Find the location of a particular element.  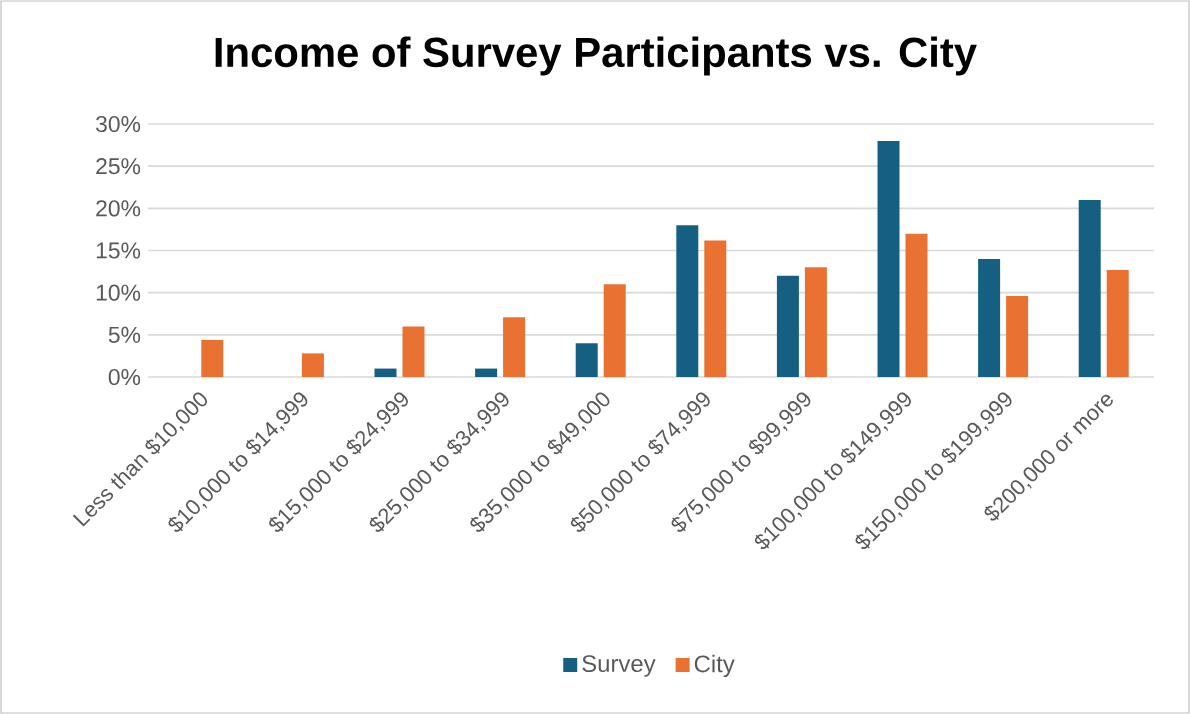

chart-title: Income of Survey Participants vs. City is located at coordinates (596, 56).